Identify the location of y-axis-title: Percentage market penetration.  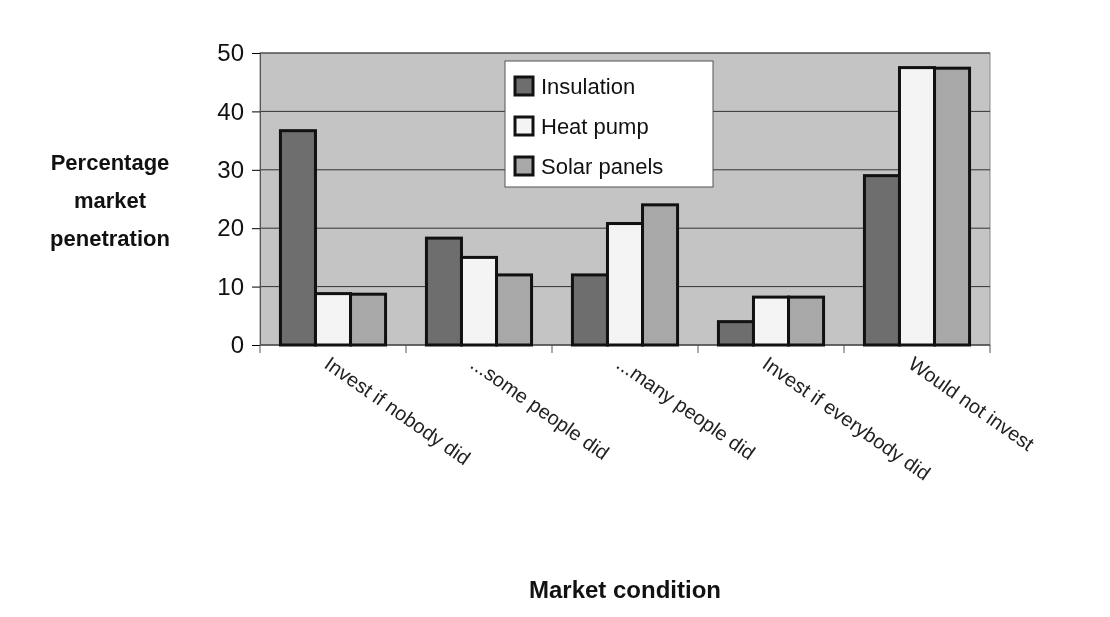
(110, 200).